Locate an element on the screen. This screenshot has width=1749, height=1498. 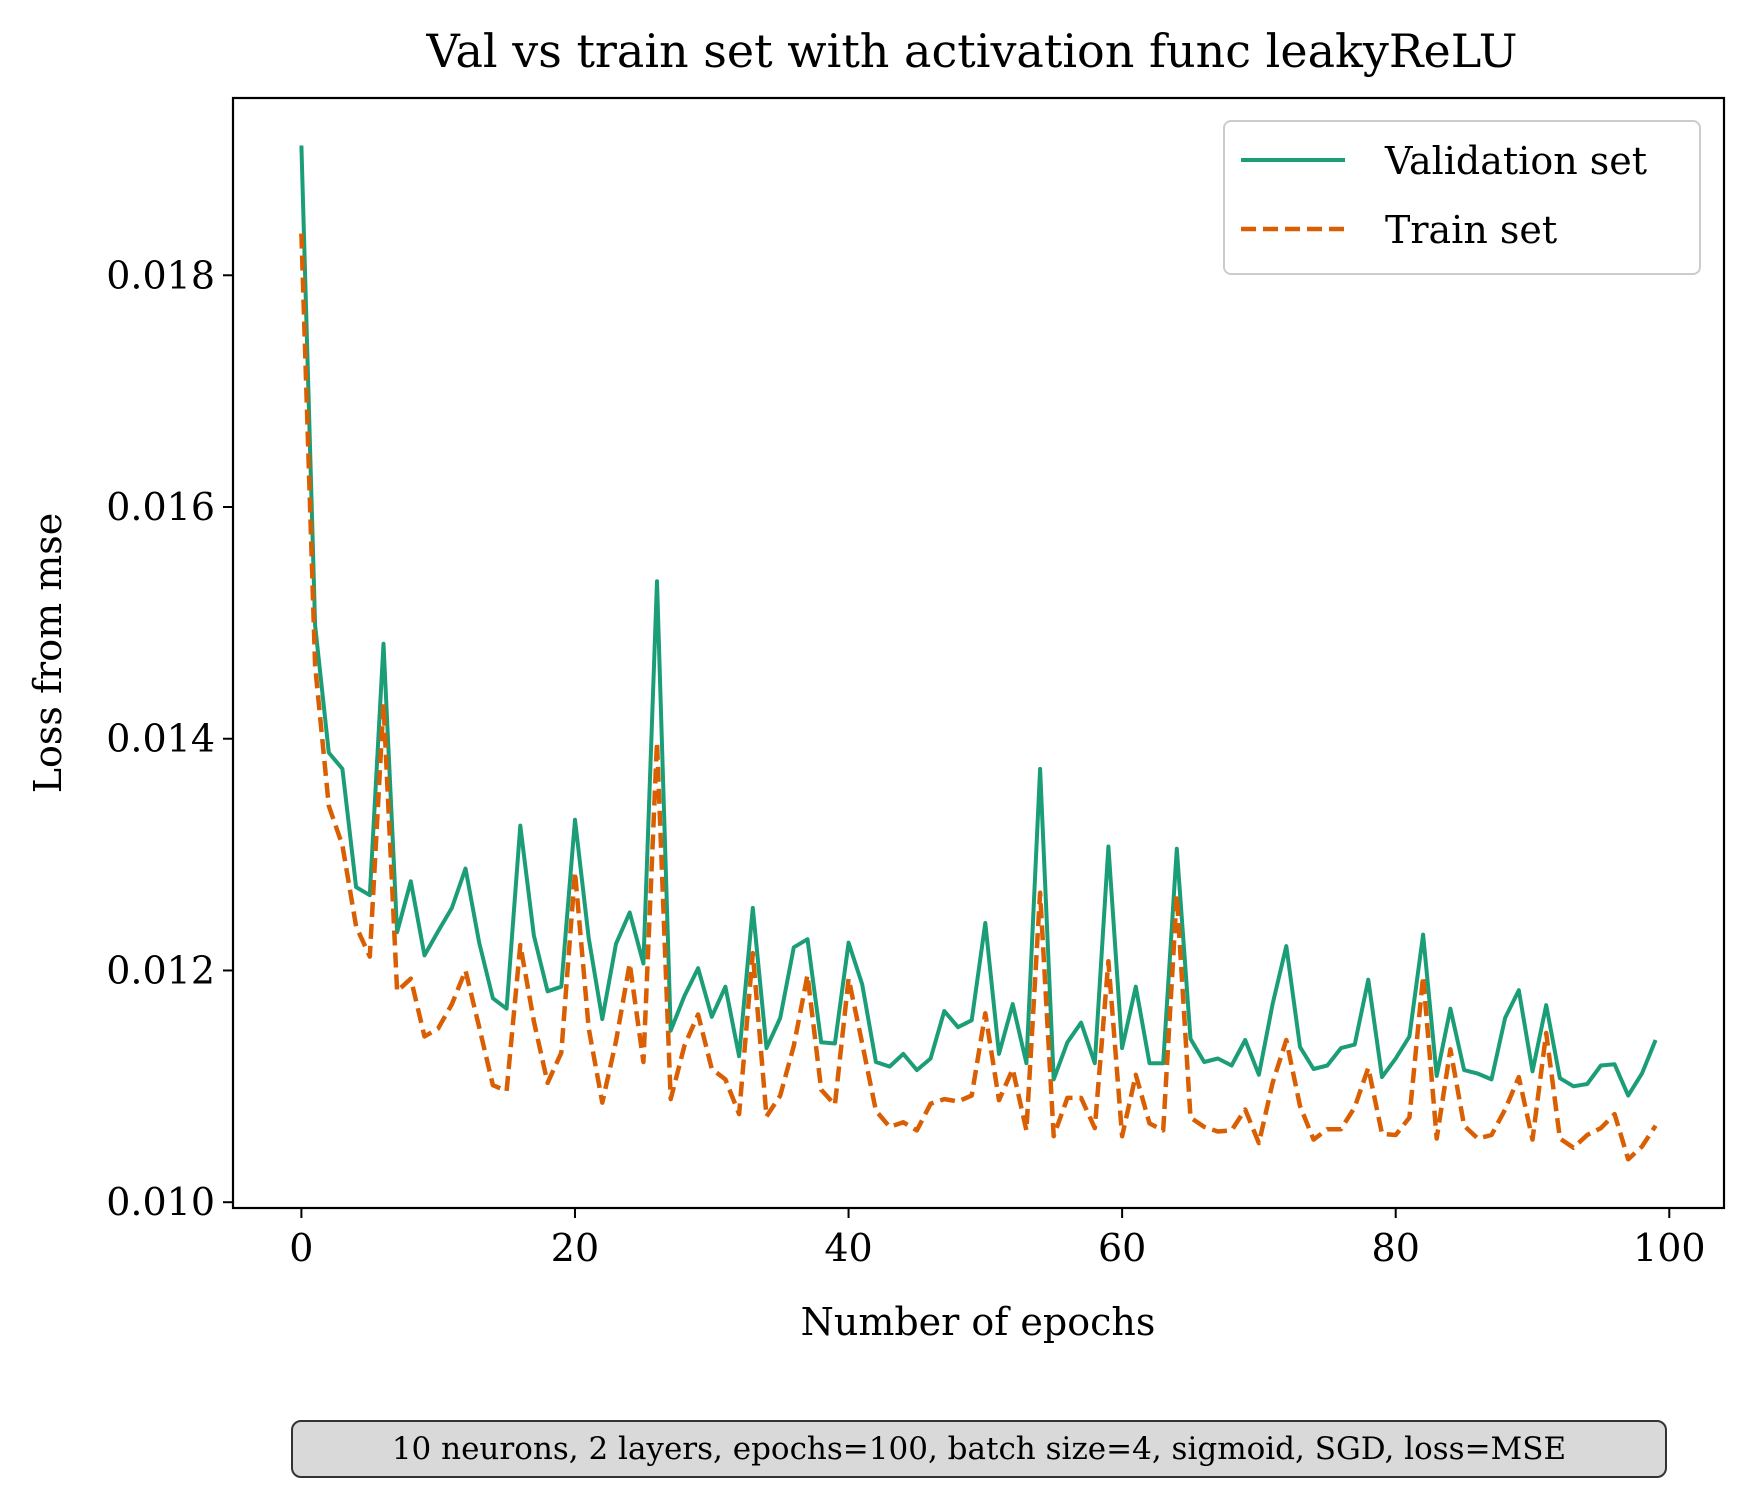
y-axis: 0.010 0.012 0.014 0.016 0.018 is located at coordinates (169, 738).